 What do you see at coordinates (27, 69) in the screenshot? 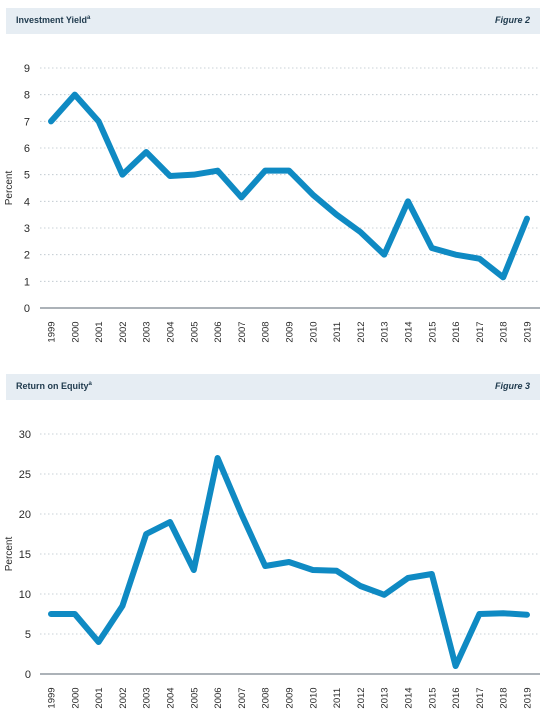
I see `y-tick-label: 9` at bounding box center [27, 69].